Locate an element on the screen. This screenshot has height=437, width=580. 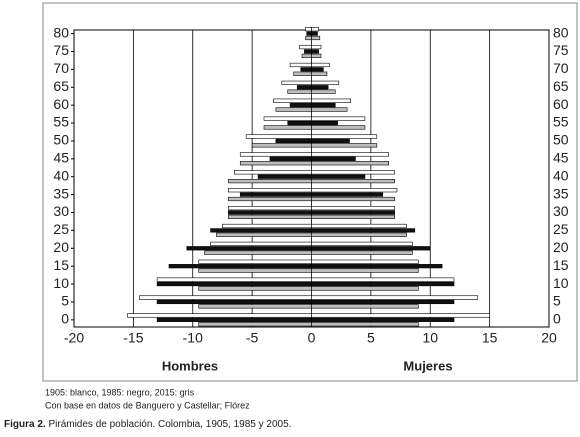
y-tick-label: 75 is located at coordinates (61, 50).